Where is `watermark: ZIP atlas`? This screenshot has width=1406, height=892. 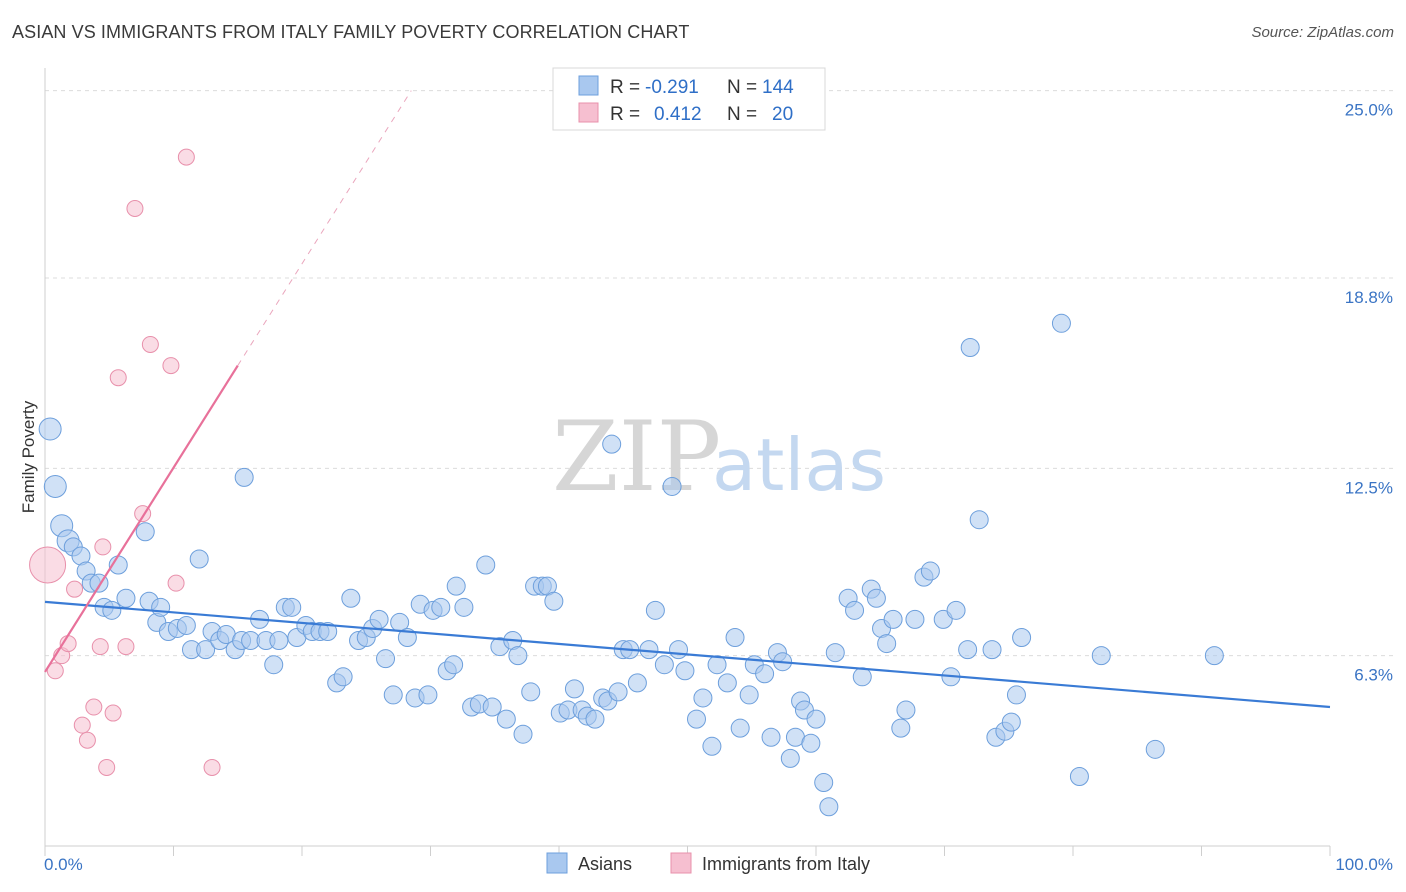
watermark: ZIP atlas is located at coordinates (719, 457).